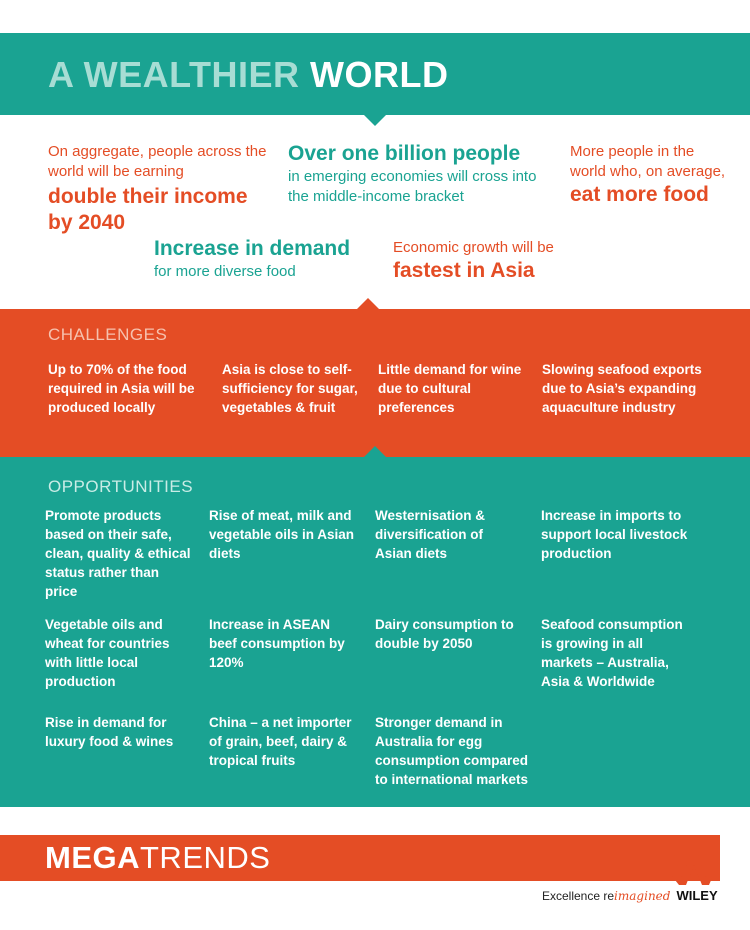 This screenshot has width=750, height=930. I want to click on tagline-script: imagined, so click(642, 896).